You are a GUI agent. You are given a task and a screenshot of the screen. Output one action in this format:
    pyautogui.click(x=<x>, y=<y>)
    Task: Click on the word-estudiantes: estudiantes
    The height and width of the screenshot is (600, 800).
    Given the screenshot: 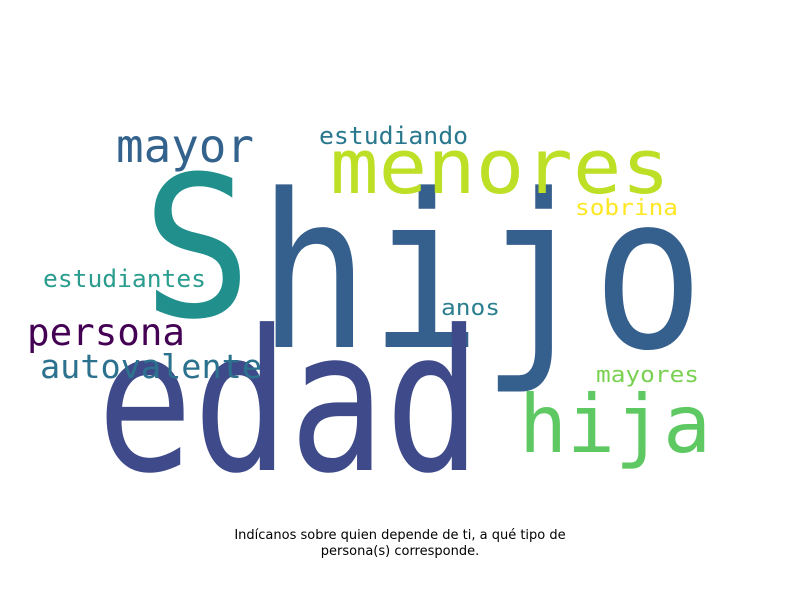 What is the action you would take?
    pyautogui.click(x=124, y=279)
    